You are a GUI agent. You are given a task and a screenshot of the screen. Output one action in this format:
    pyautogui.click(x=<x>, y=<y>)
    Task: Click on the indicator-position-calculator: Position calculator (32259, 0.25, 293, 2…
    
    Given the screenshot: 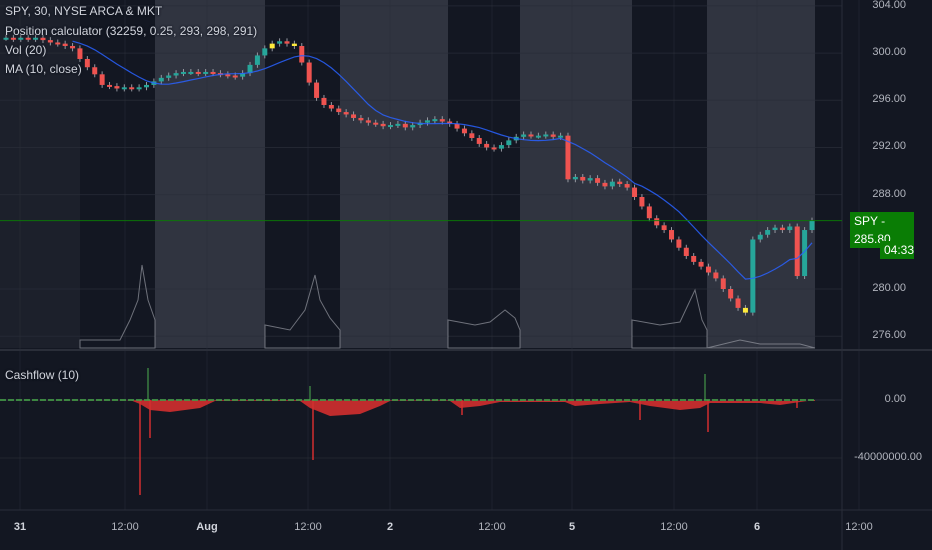 What is the action you would take?
    pyautogui.click(x=131, y=31)
    